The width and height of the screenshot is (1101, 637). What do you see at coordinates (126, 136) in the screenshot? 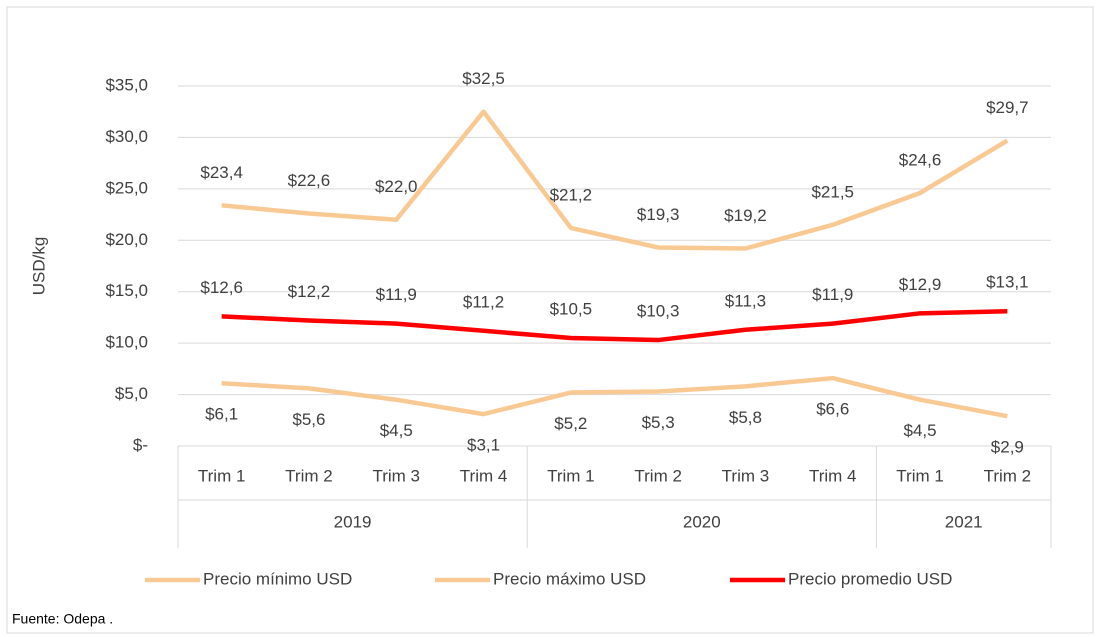
I see `y-tick-label: $30,0` at bounding box center [126, 136].